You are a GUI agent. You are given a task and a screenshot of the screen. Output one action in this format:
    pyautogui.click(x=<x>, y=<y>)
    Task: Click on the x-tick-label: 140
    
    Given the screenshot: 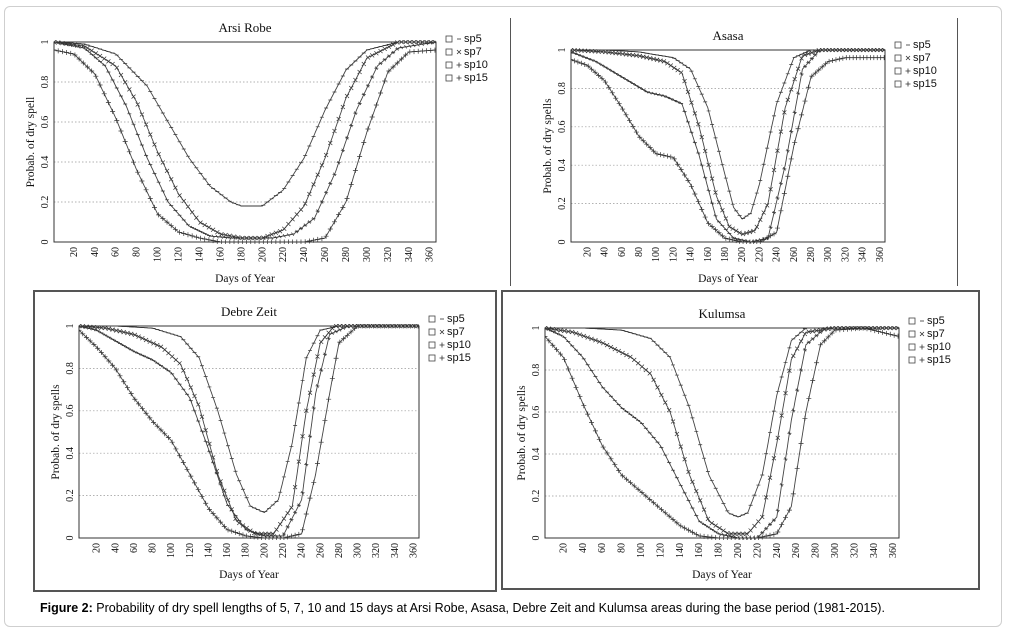 What is the action you would take?
    pyautogui.click(x=691, y=254)
    